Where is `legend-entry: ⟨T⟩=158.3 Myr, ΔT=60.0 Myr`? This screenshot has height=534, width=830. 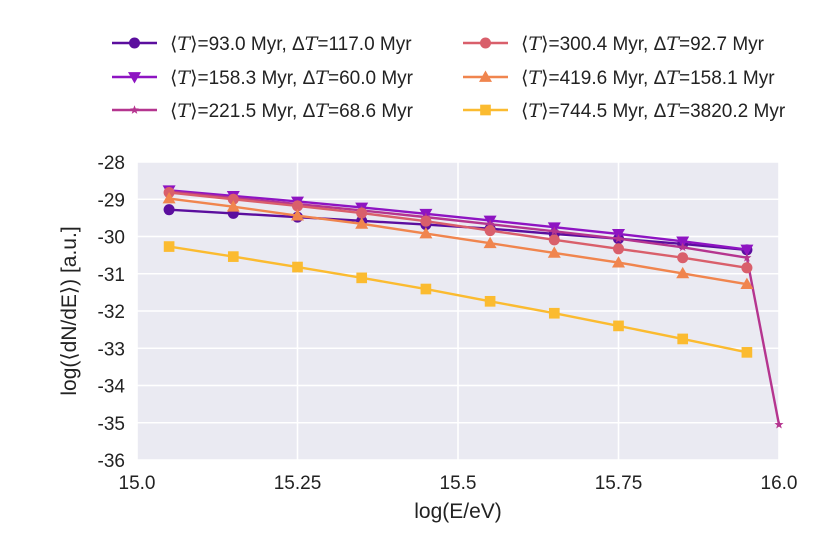
legend-entry: ⟨T⟩=158.3 Myr, ΔT=60.0 Myr is located at coordinates (263, 78).